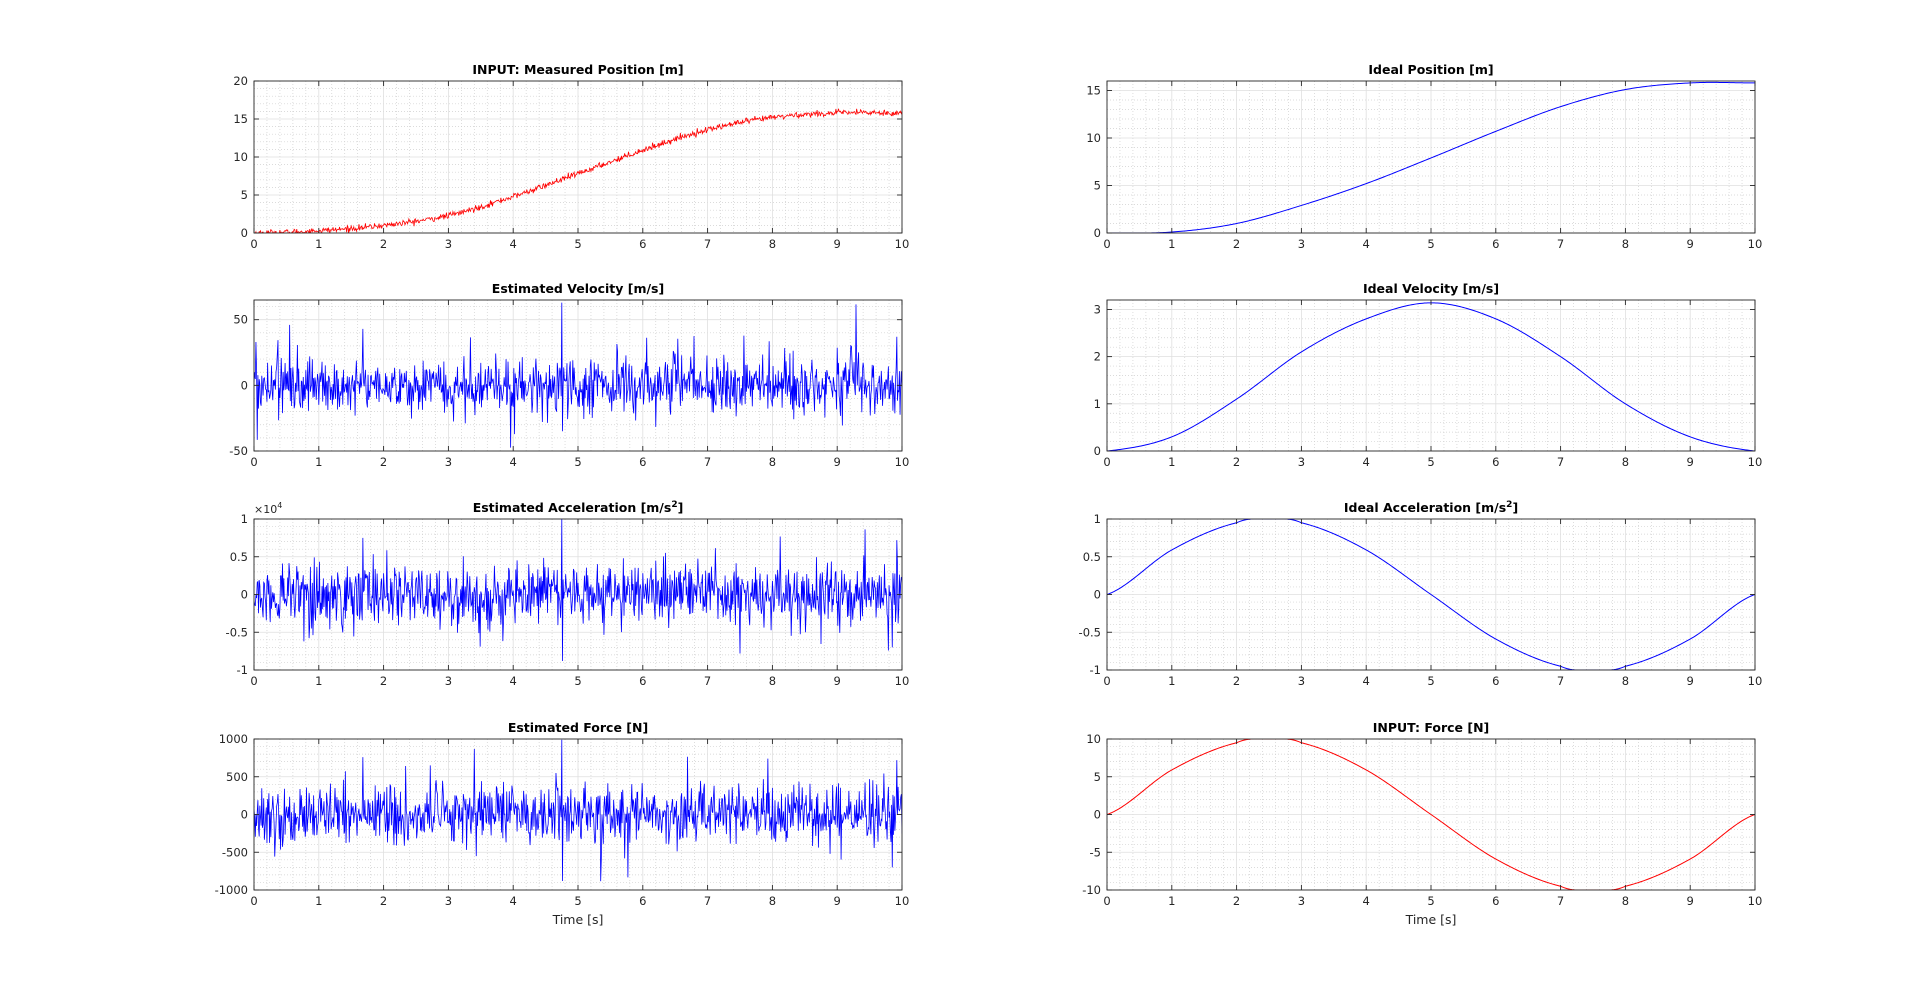 This screenshot has width=1920, height=987. I want to click on y-tick-label: 2, so click(1097, 357).